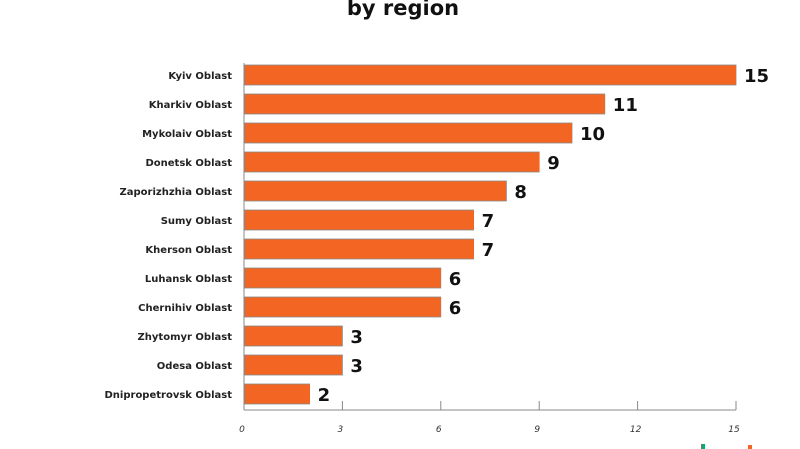 This screenshot has width=800, height=449. What do you see at coordinates (592, 134) in the screenshot?
I see `value-label: 10` at bounding box center [592, 134].